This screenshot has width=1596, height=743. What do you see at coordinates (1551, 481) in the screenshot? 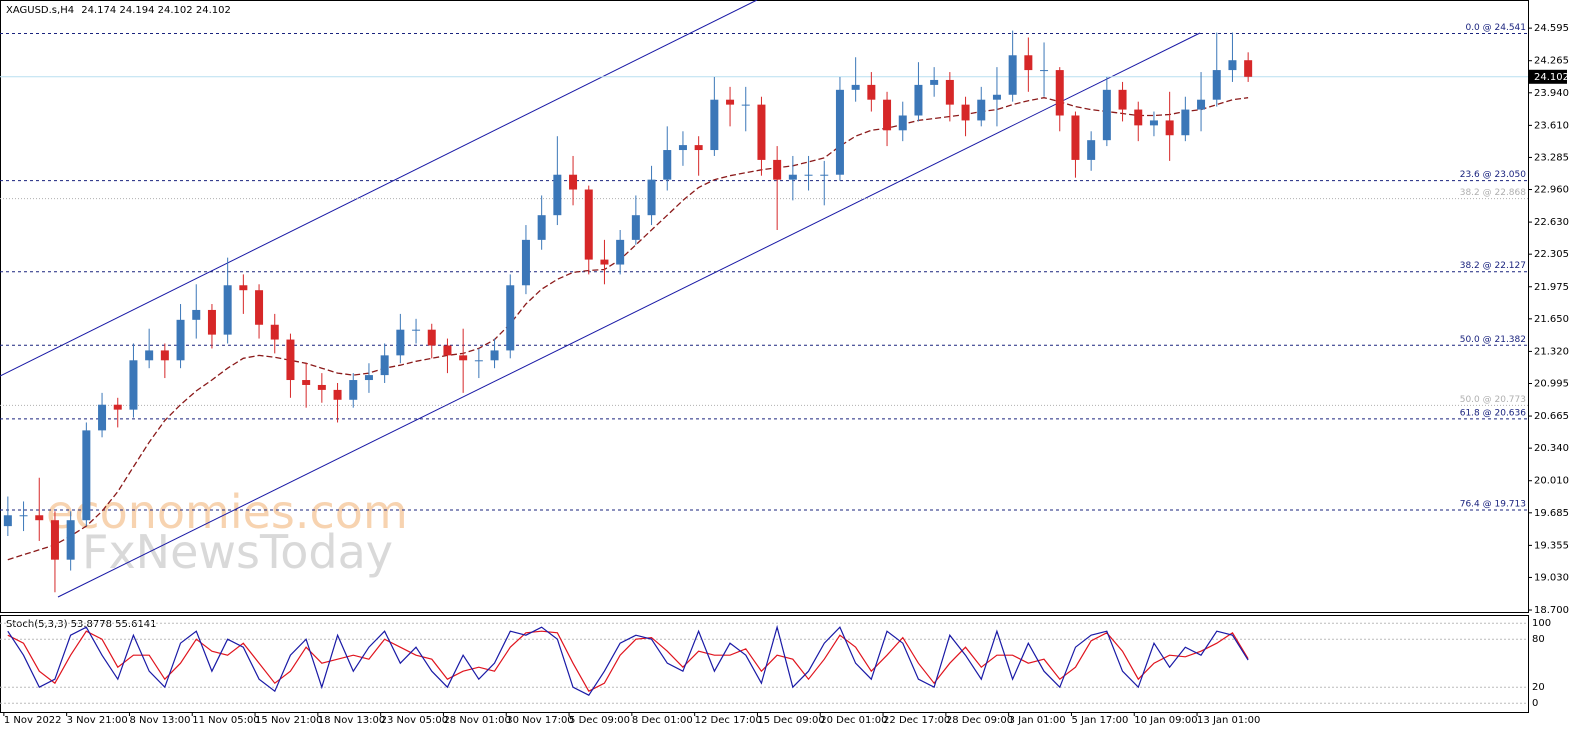
I see `y-tick-label: 20.010` at bounding box center [1551, 481].